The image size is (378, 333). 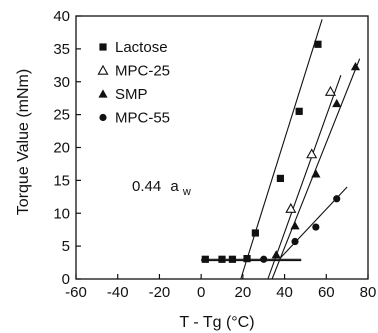 What do you see at coordinates (133, 83) in the screenshot?
I see `chart-legend: Lactose MPC-25 SMP MPC-55` at bounding box center [133, 83].